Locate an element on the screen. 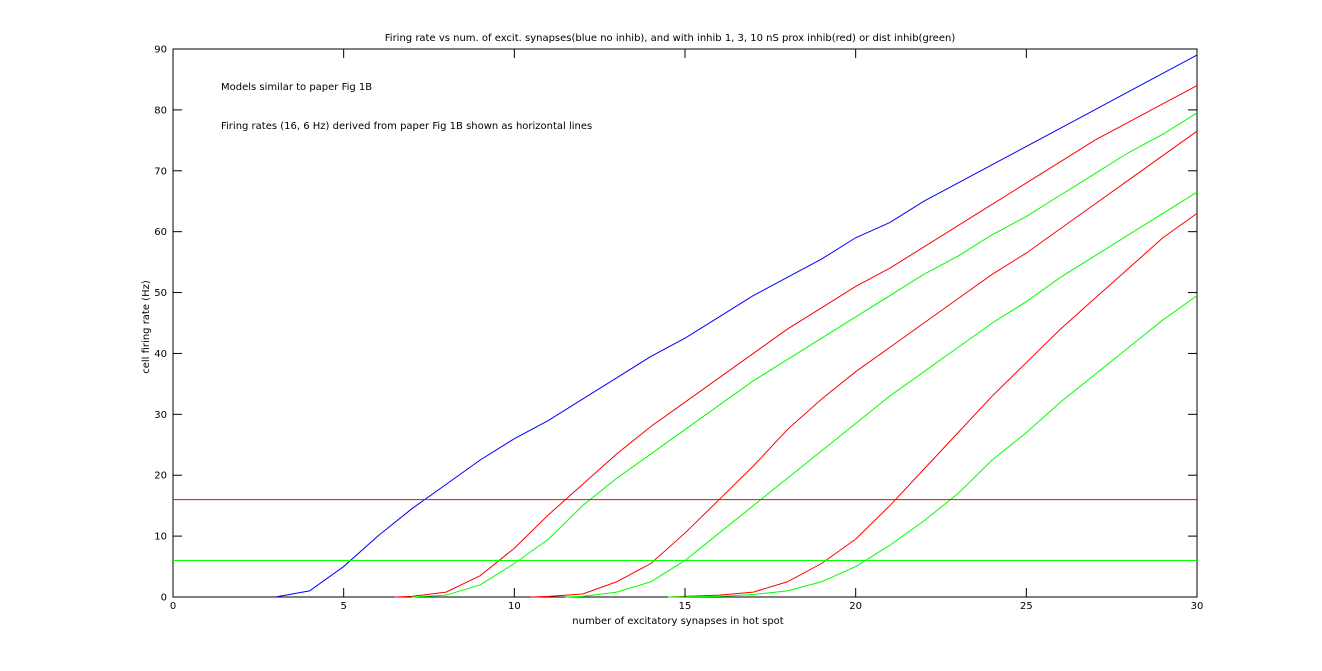  x-tick-label: 30 is located at coordinates (1197, 606).